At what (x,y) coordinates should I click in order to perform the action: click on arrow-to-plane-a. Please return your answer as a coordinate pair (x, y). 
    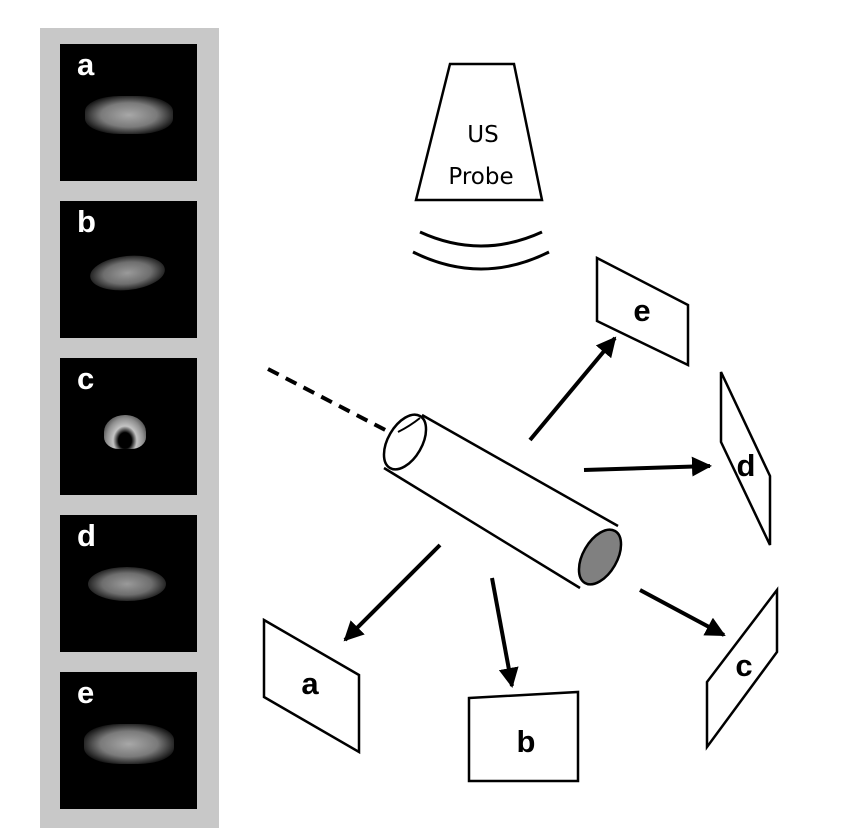
    Looking at the image, I should click on (392, 592).